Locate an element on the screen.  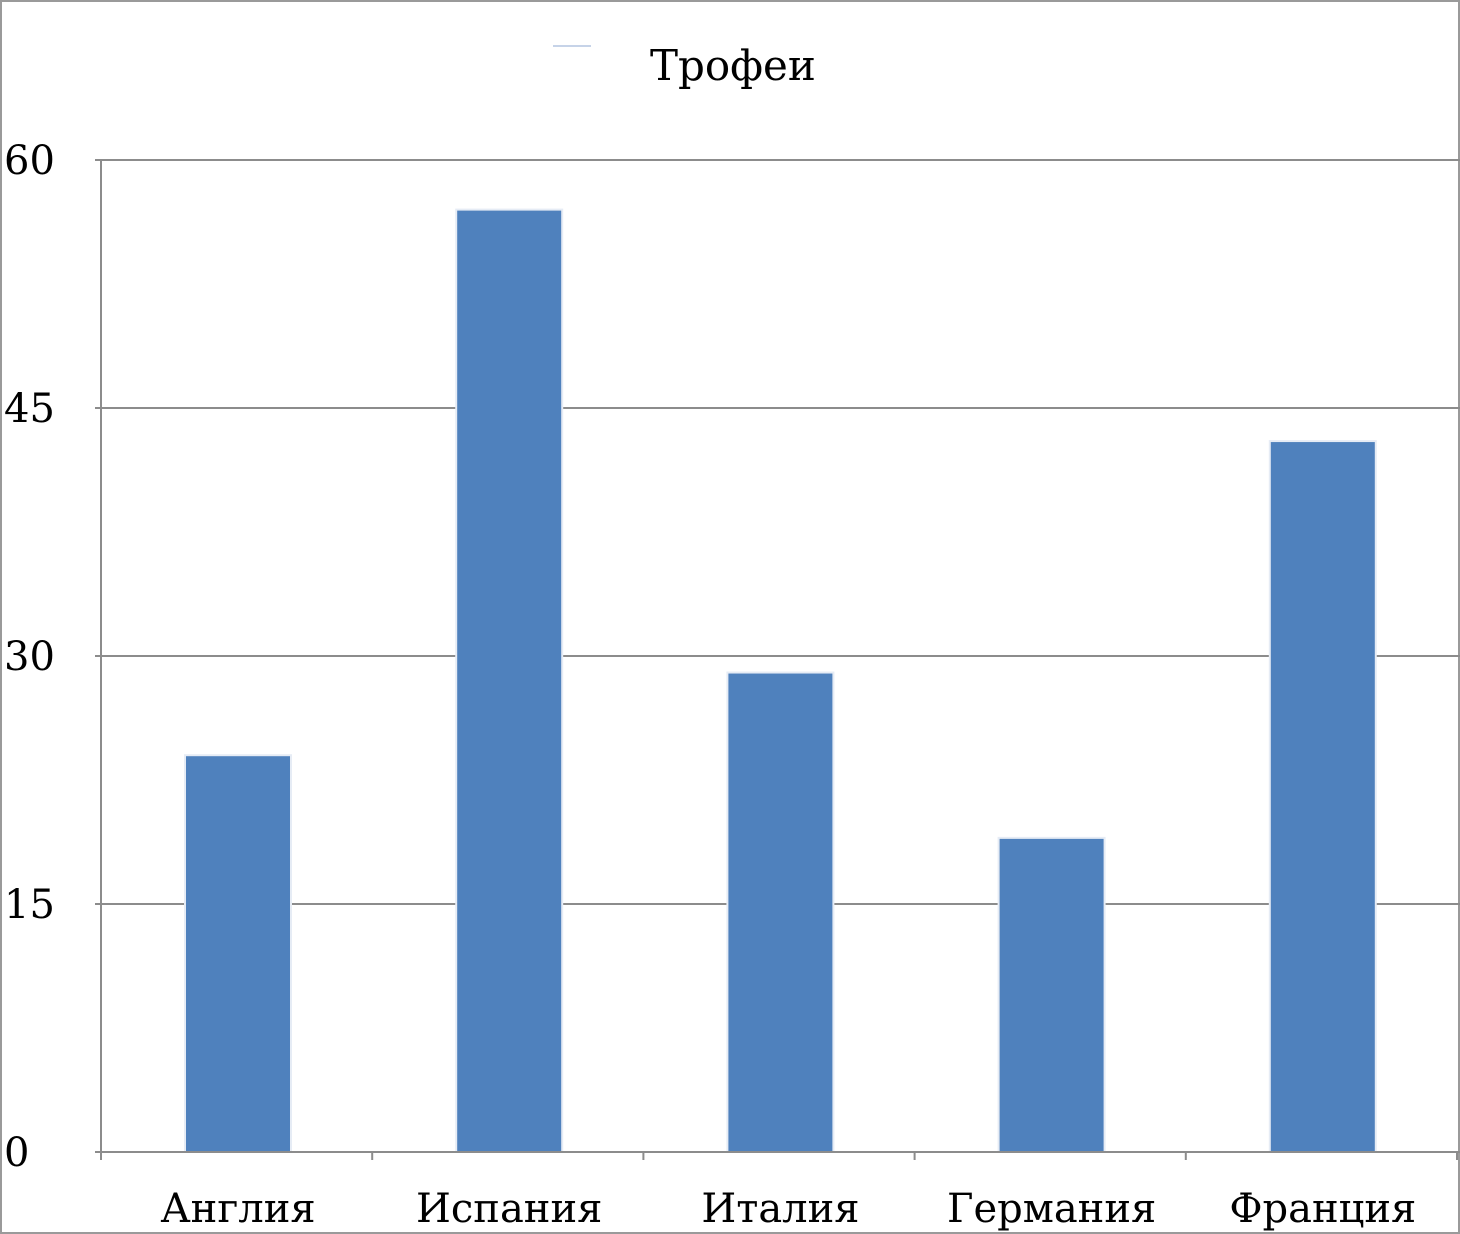
y-tick-label: 15 is located at coordinates (29, 905).